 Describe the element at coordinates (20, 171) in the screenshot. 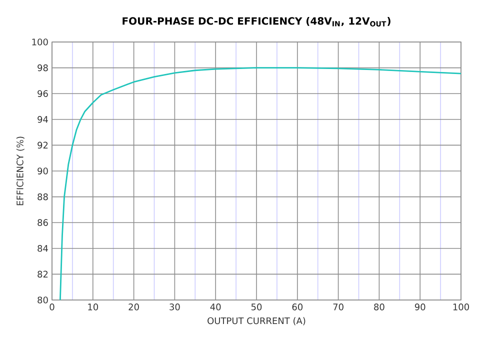

I see `y-axis-title: EFFICIENCY (%)` at that location.